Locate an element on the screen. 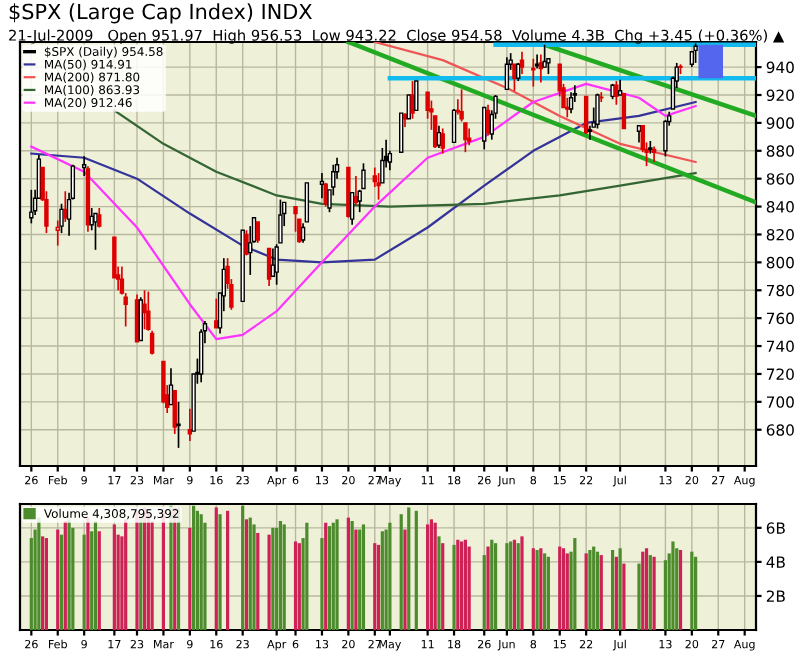 The height and width of the screenshot is (654, 800). chart-title: $SPX (Large Cap Index) INDX is located at coordinates (160, 13).